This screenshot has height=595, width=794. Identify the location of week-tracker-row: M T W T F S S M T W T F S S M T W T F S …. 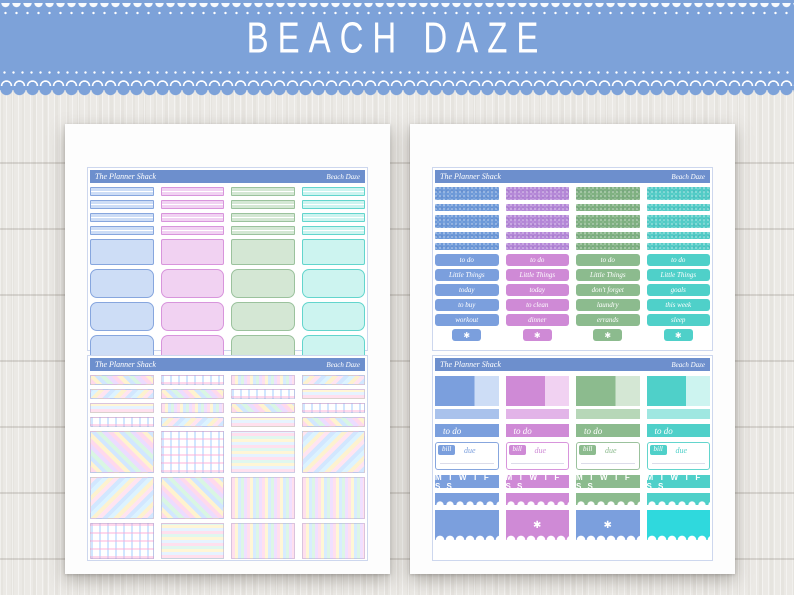
(572, 482).